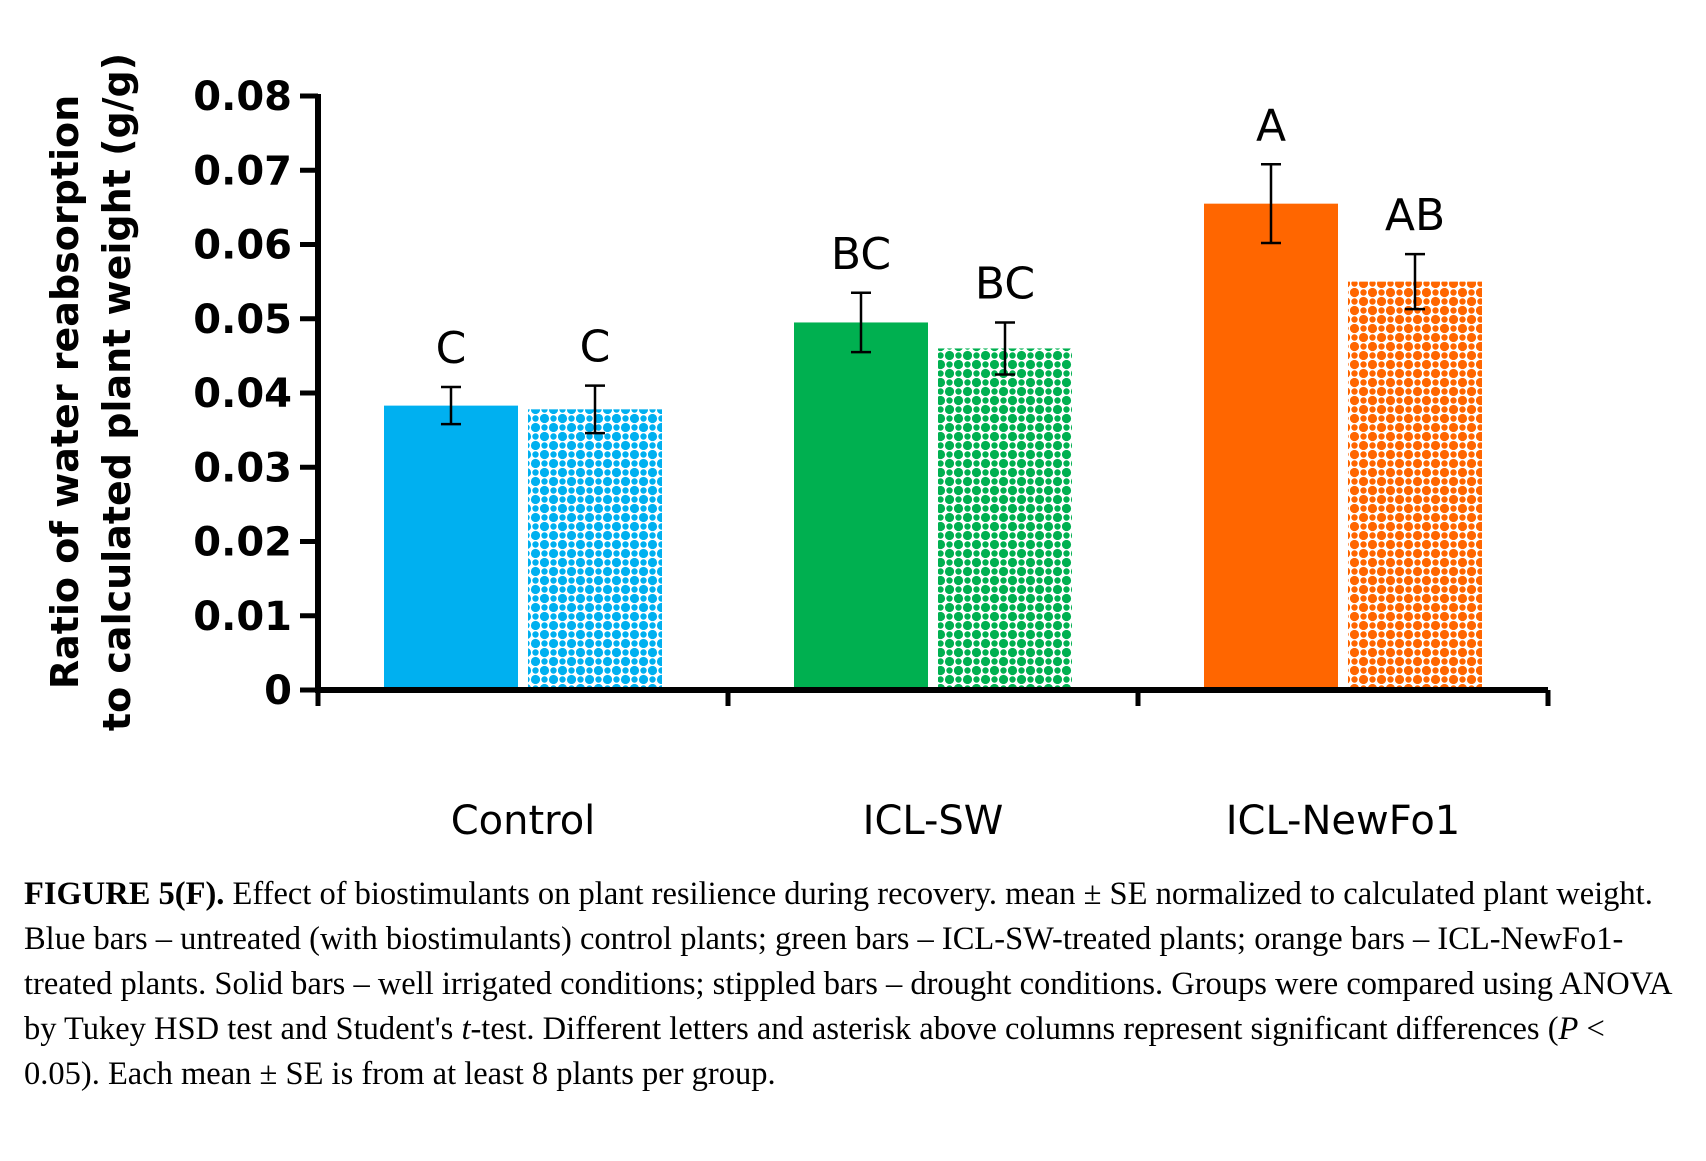 The height and width of the screenshot is (1161, 1706). What do you see at coordinates (1271, 125) in the screenshot?
I see `sig-label-ICL-NewFo1-solid: A` at bounding box center [1271, 125].